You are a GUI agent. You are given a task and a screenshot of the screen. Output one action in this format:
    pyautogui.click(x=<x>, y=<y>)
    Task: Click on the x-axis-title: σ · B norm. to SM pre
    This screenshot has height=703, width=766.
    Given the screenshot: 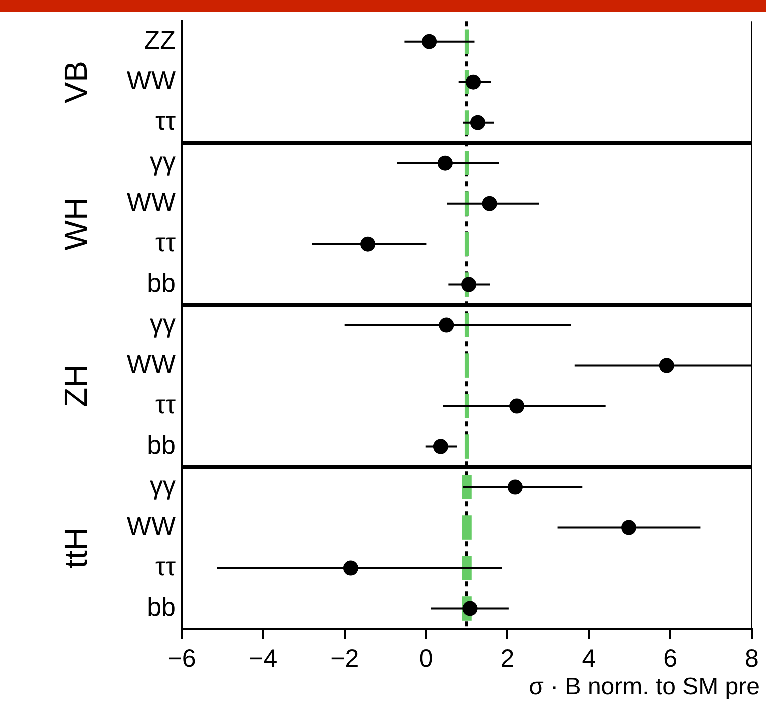 What is the action you would take?
    pyautogui.click(x=644, y=687)
    